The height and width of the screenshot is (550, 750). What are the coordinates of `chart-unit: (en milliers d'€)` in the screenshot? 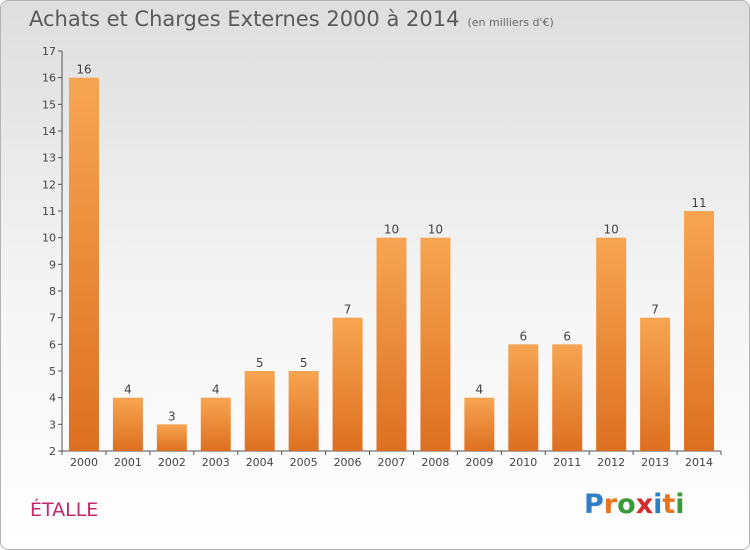 It's located at (510, 22).